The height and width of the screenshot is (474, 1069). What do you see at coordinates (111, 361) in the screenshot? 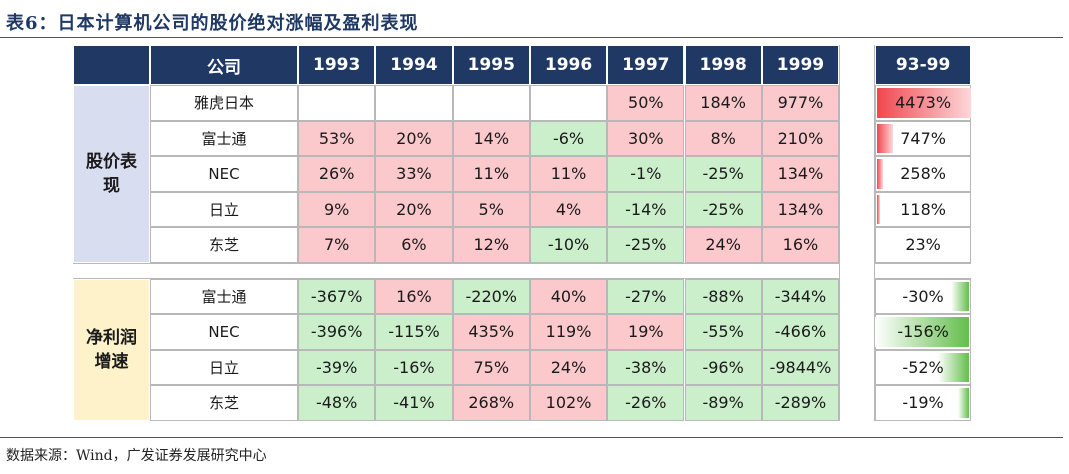
I see `section_profit-label-line2: 增速` at bounding box center [111, 361].